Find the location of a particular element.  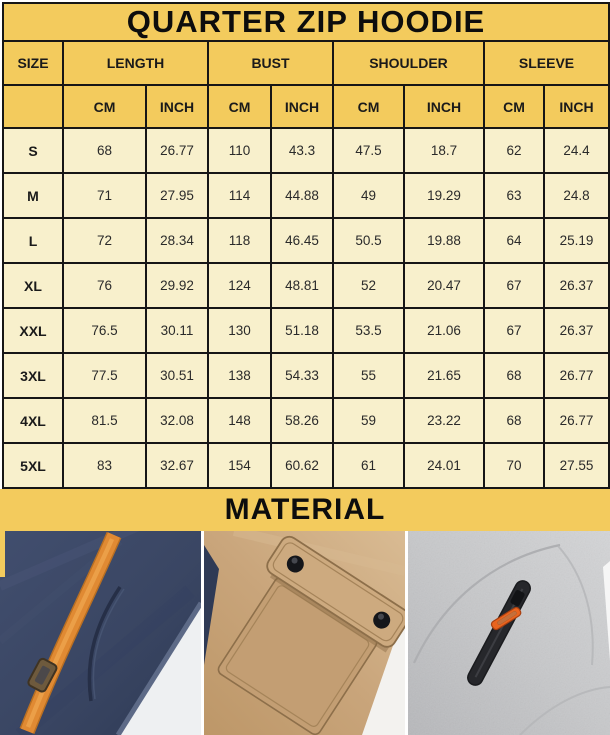

col-header-size: SIZE is located at coordinates (33, 63).